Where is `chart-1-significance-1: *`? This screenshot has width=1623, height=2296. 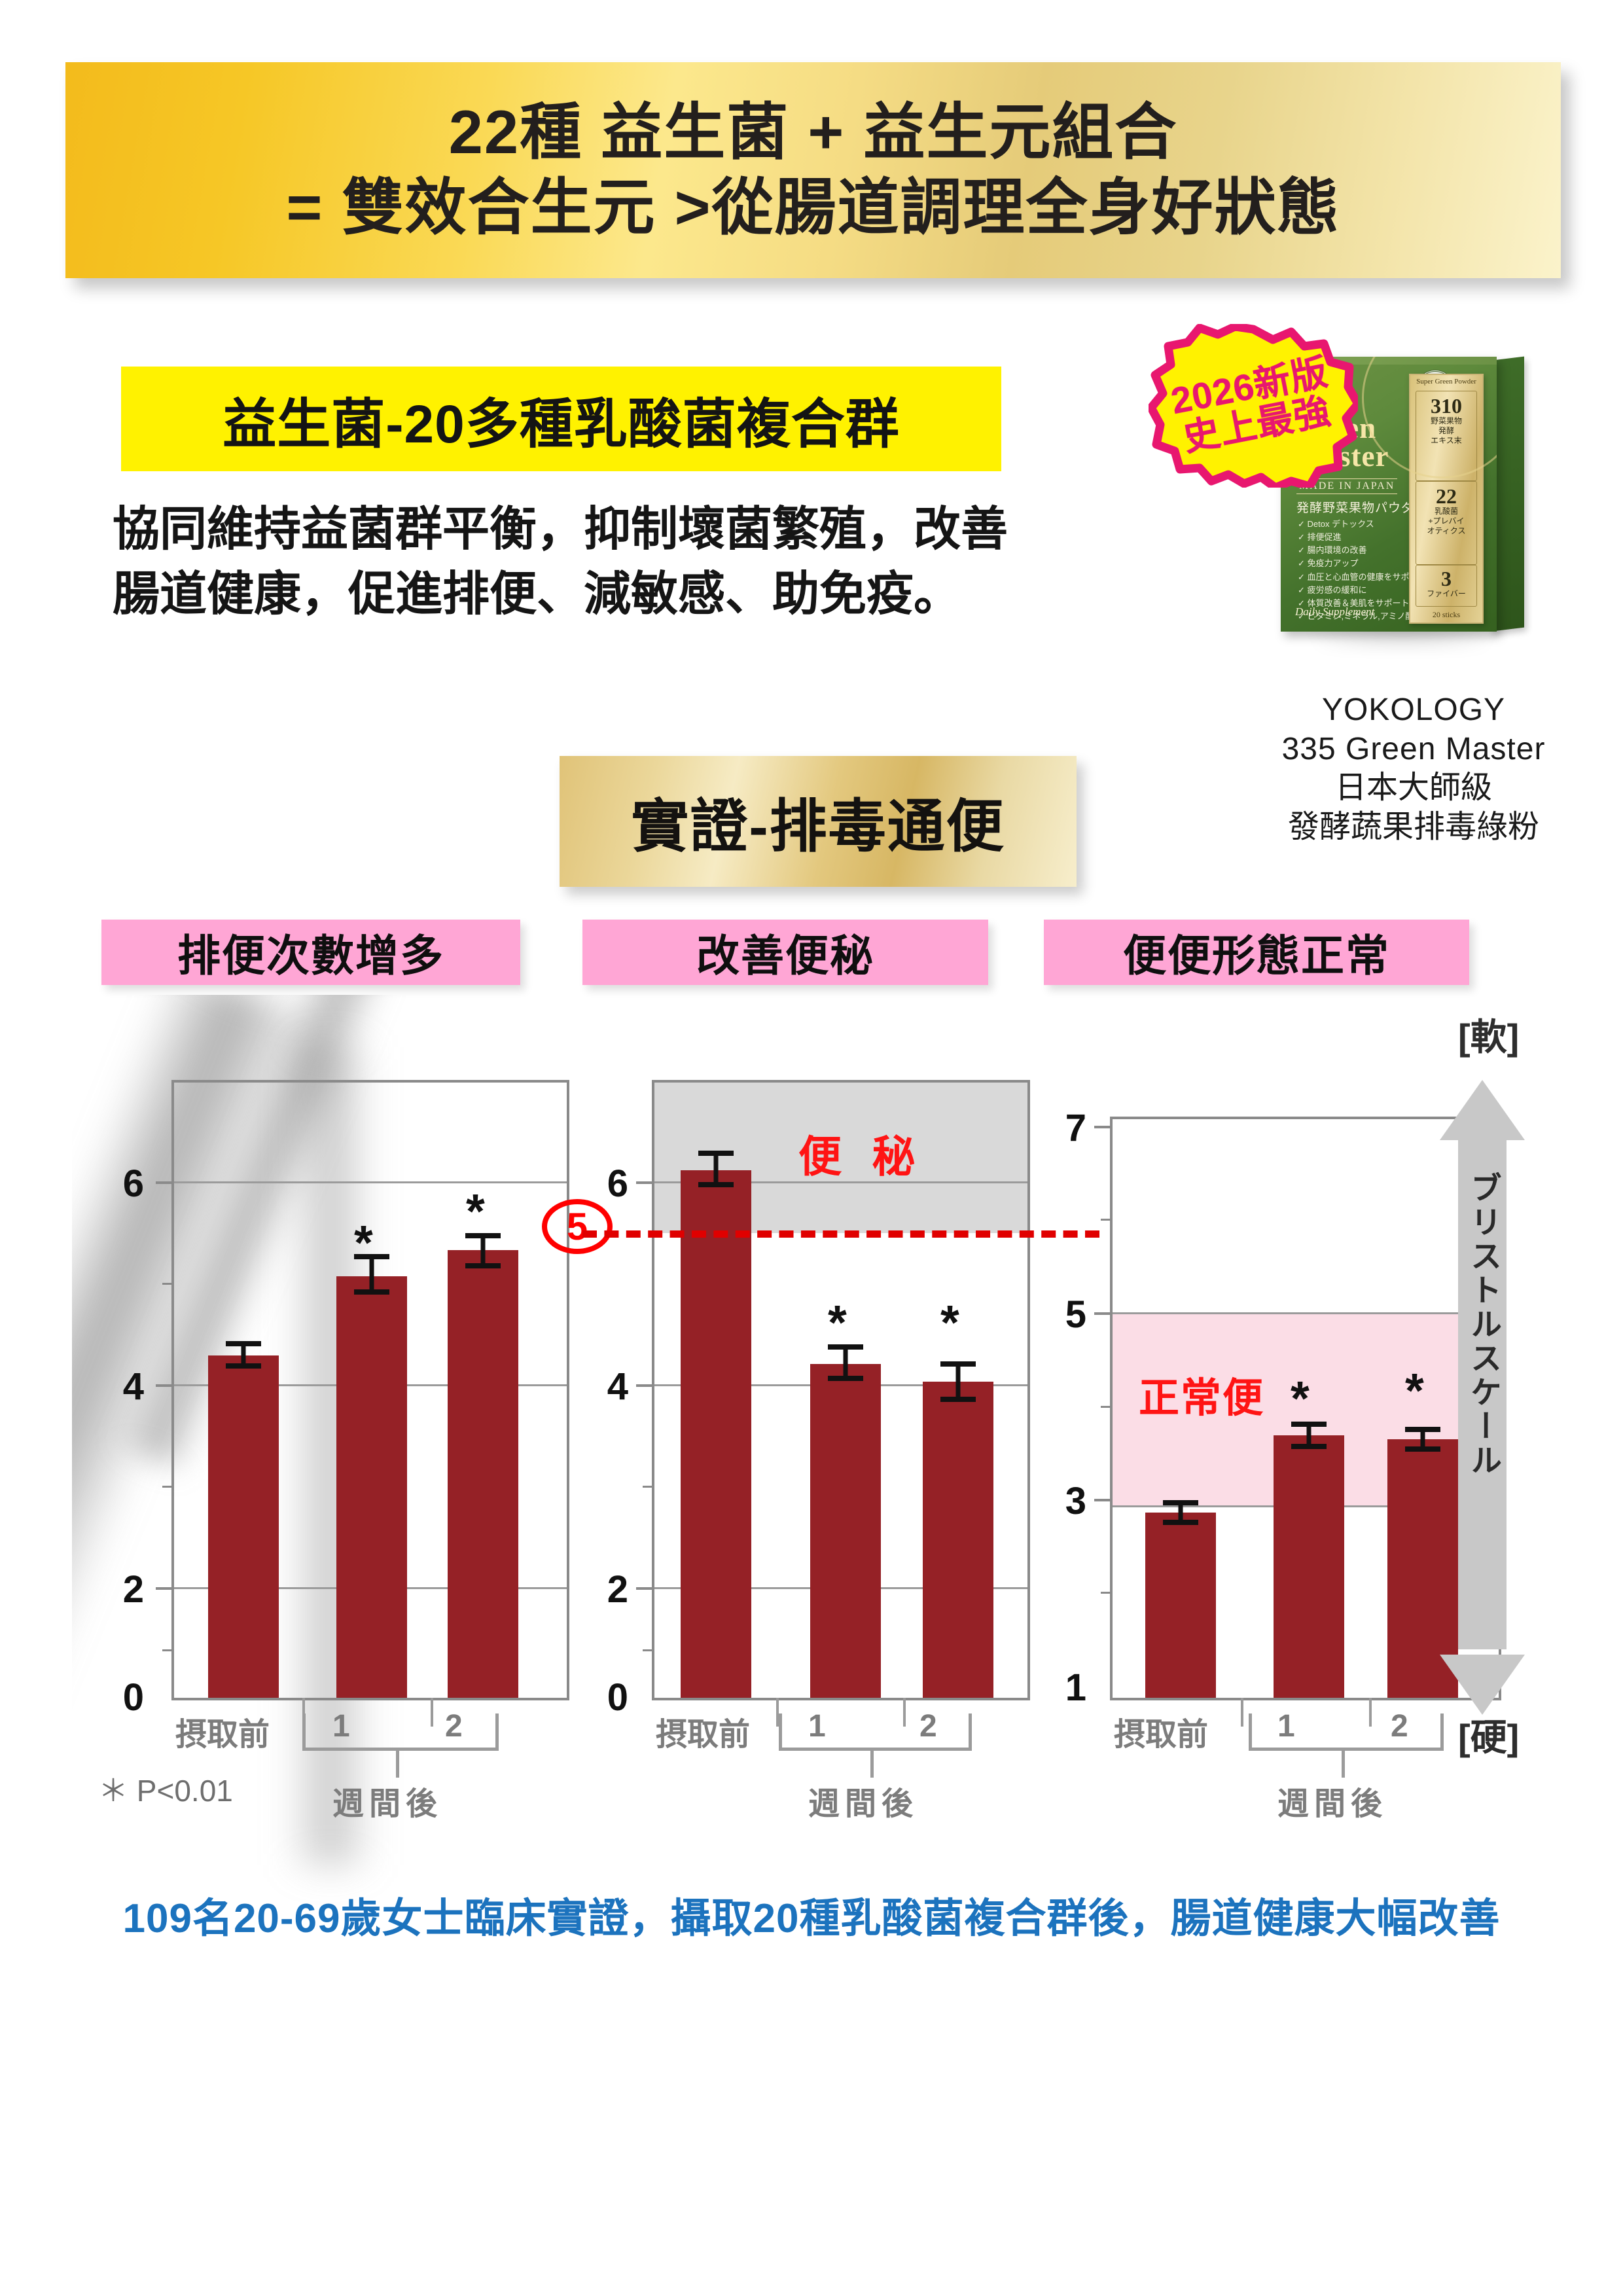
chart-1-significance-1: * is located at coordinates (363, 1242).